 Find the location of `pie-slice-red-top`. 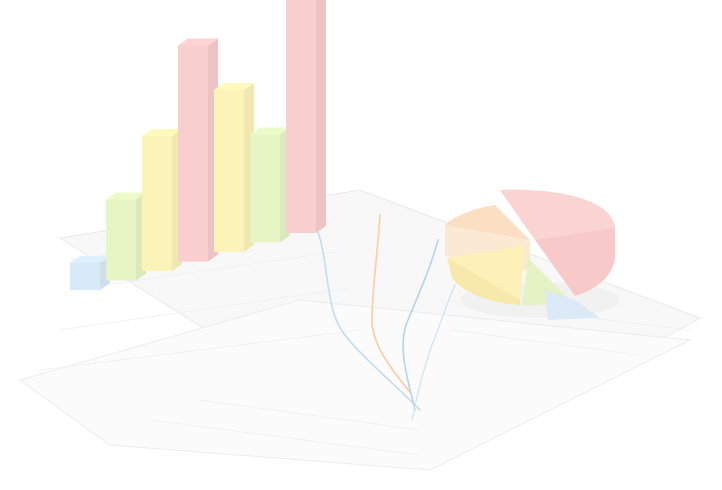

pie-slice-red-top is located at coordinates (557, 214).